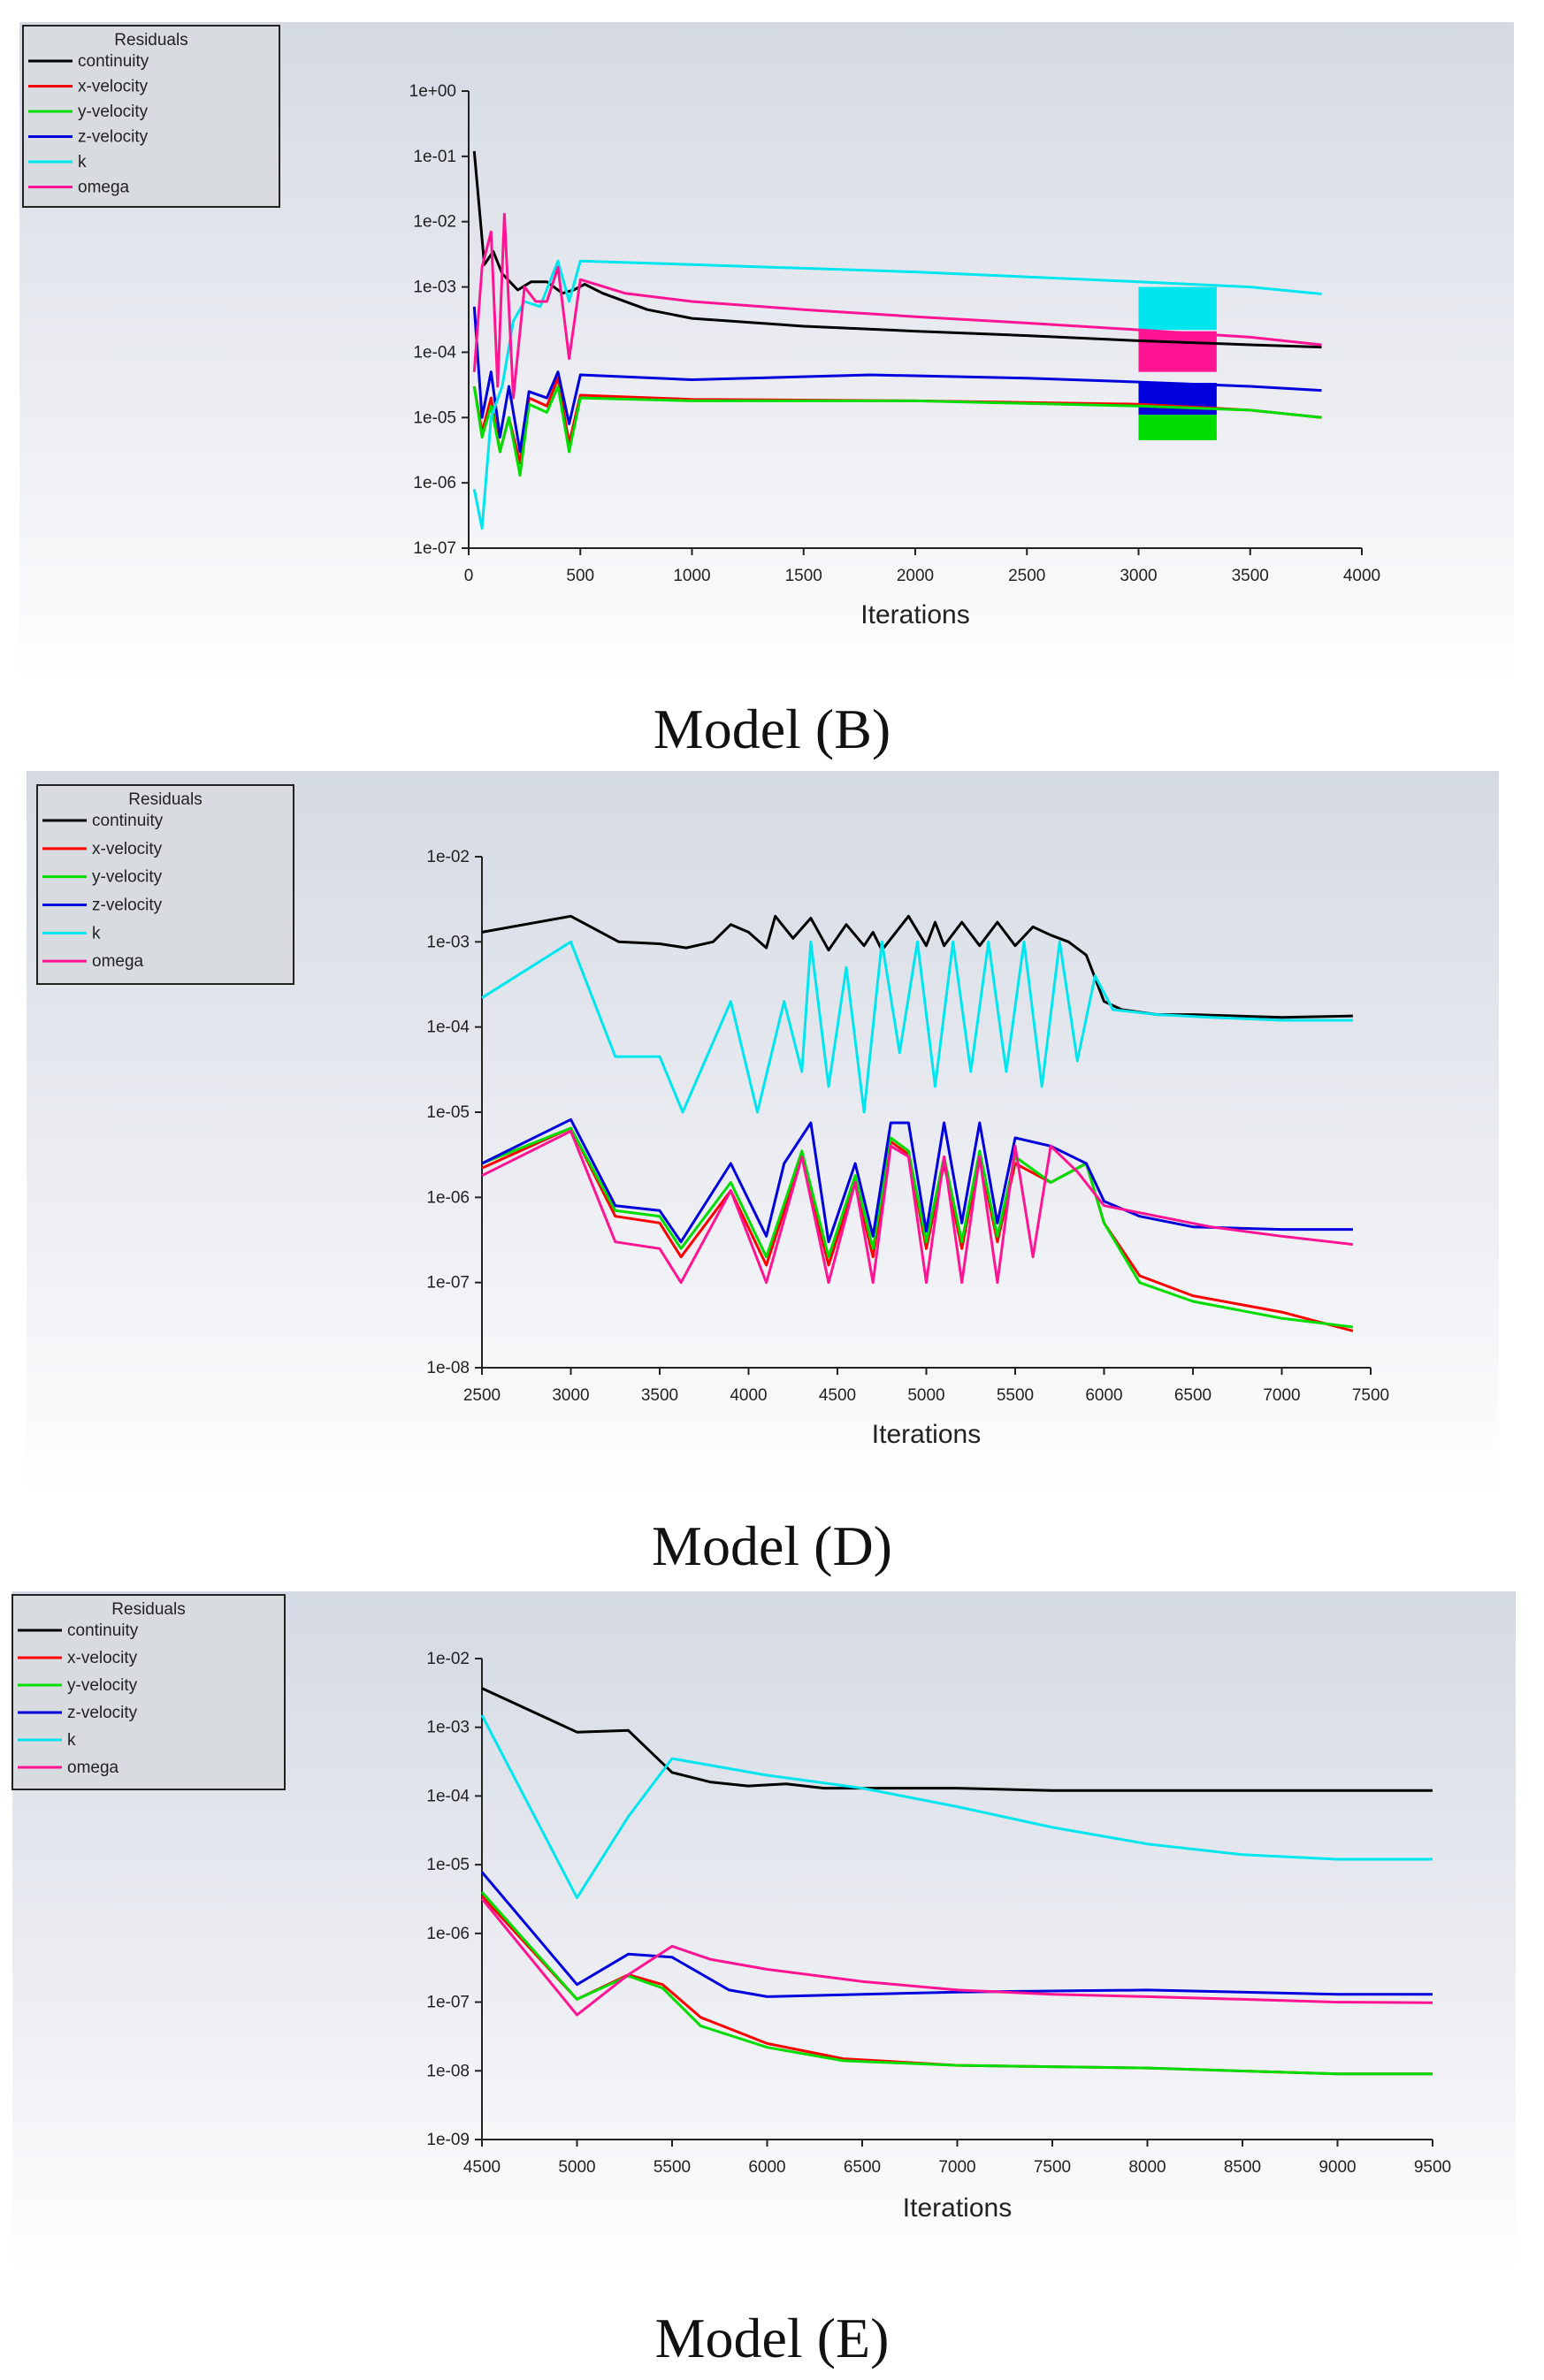  Describe the element at coordinates (915, 576) in the screenshot. I see `x-tick-label: 2000` at that location.